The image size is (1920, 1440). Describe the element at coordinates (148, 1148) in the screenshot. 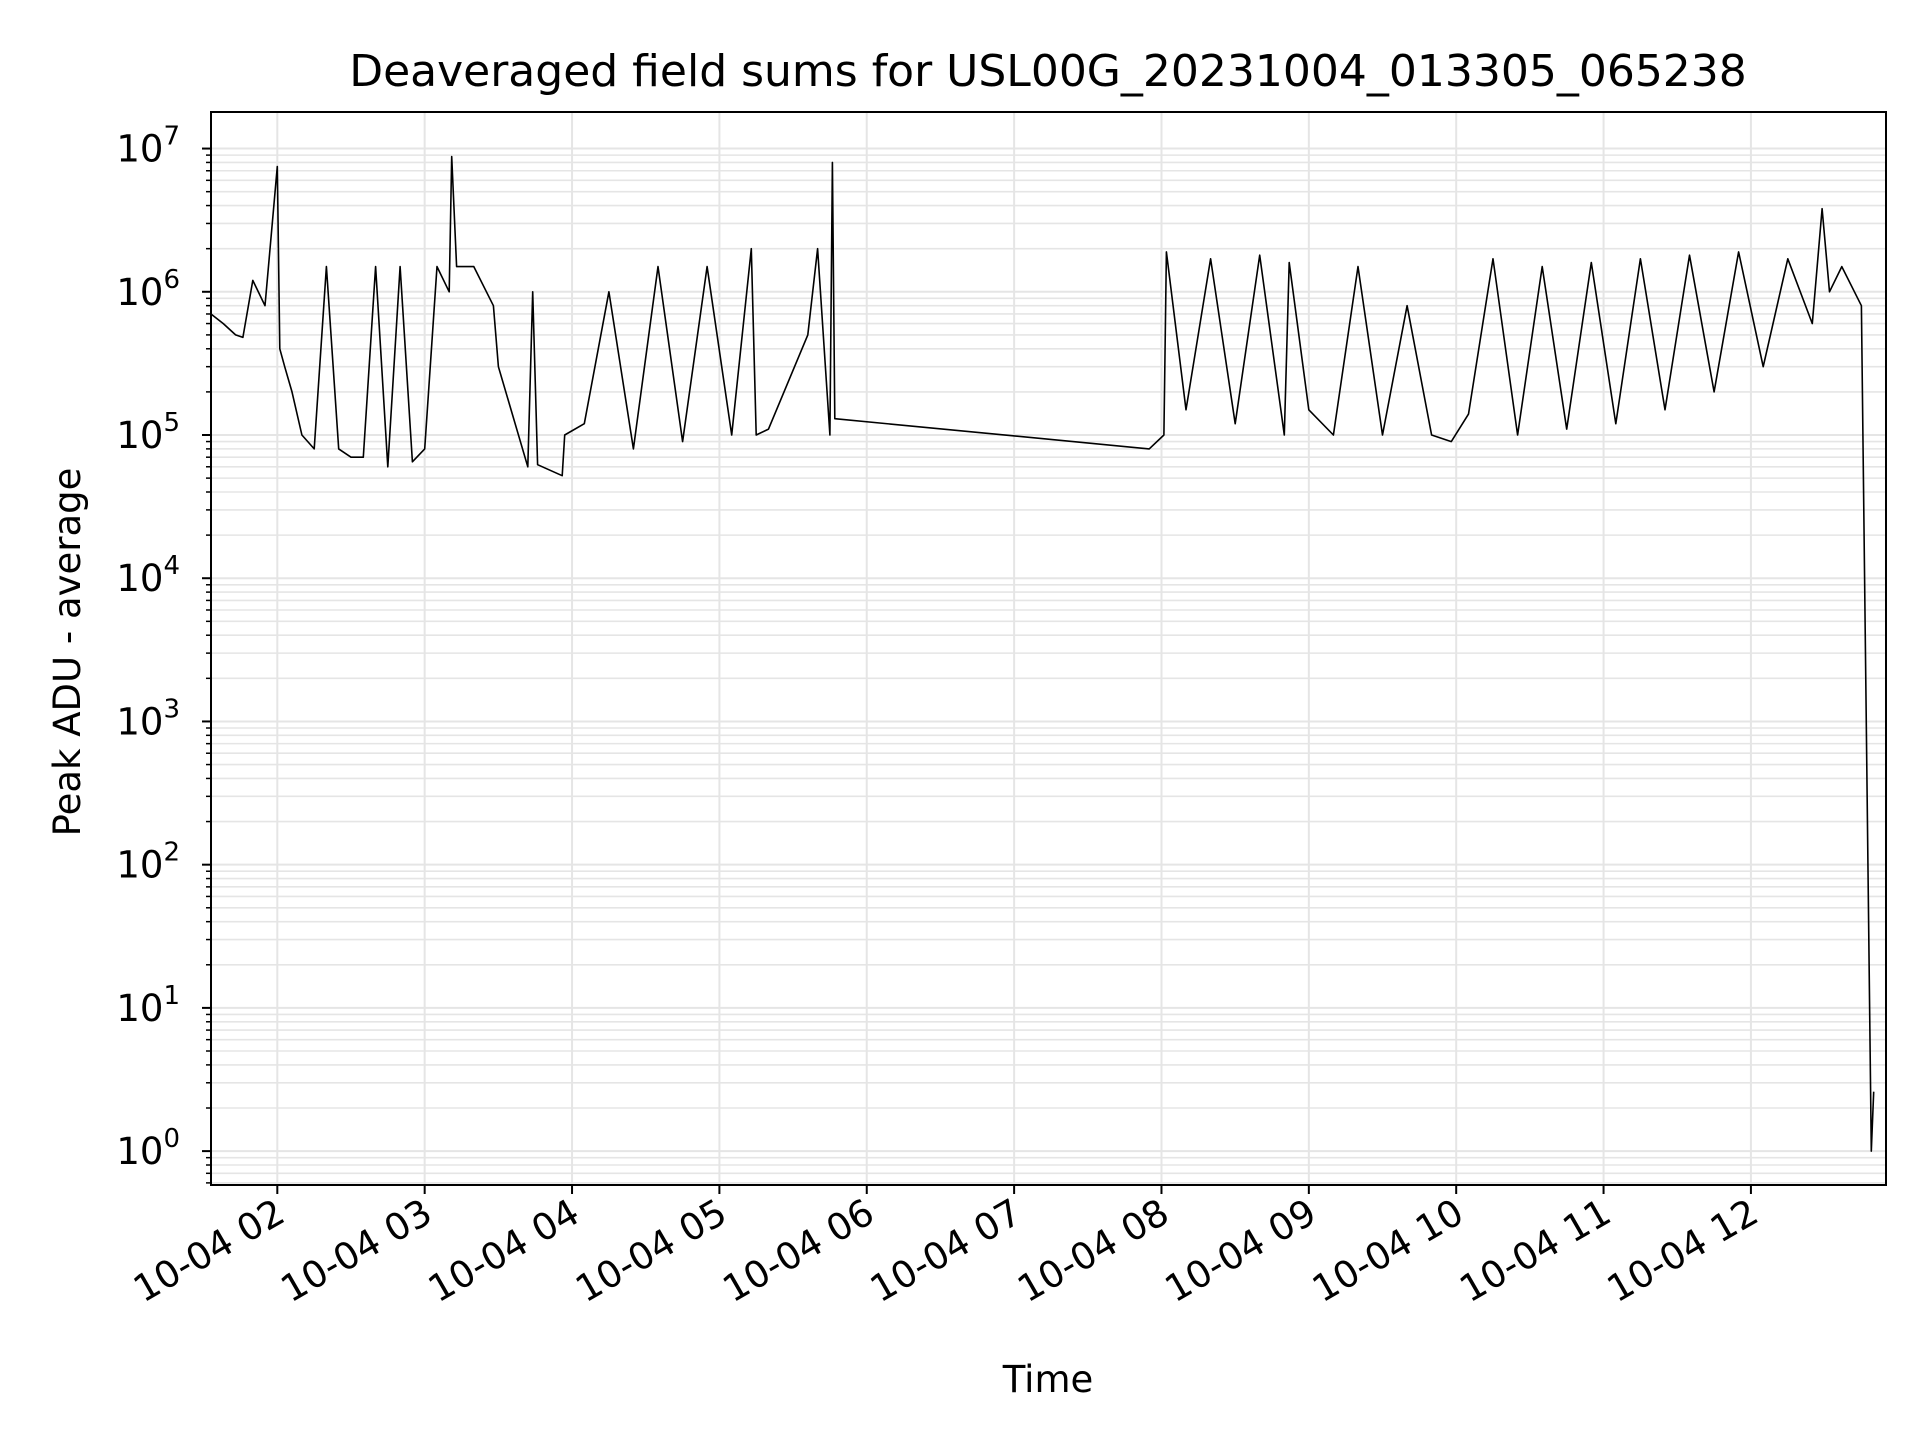

I see `y-tick-label: 10⁰` at that location.